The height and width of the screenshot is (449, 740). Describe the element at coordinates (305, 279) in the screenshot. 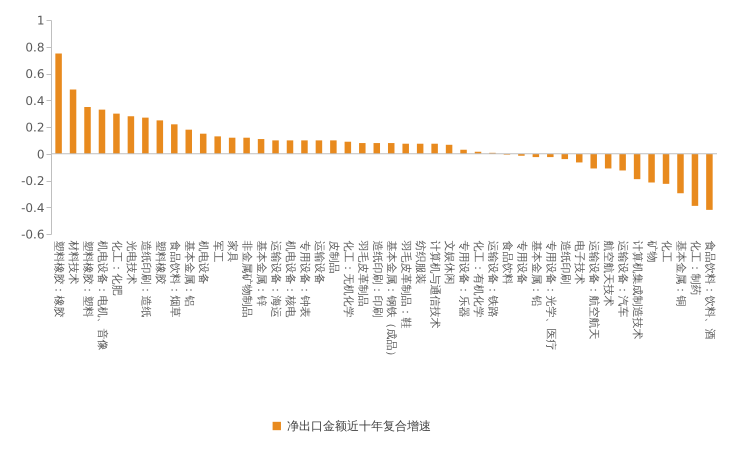

I see `x-tick-label: 专用设备：钟表` at that location.